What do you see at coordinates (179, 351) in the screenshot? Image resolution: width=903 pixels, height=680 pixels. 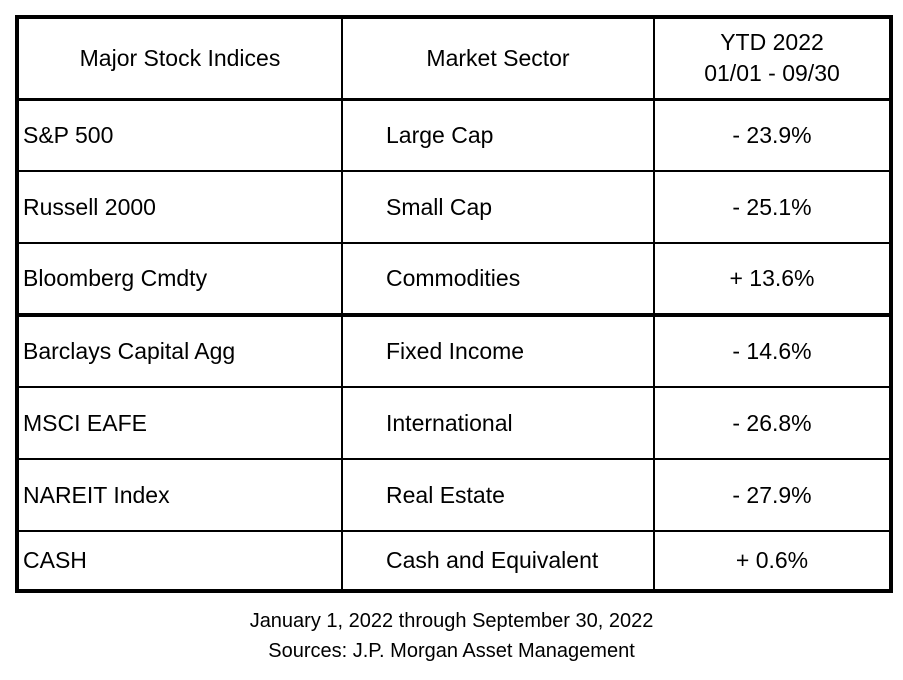 I see `cell-index: Barclays Capital Agg` at bounding box center [179, 351].